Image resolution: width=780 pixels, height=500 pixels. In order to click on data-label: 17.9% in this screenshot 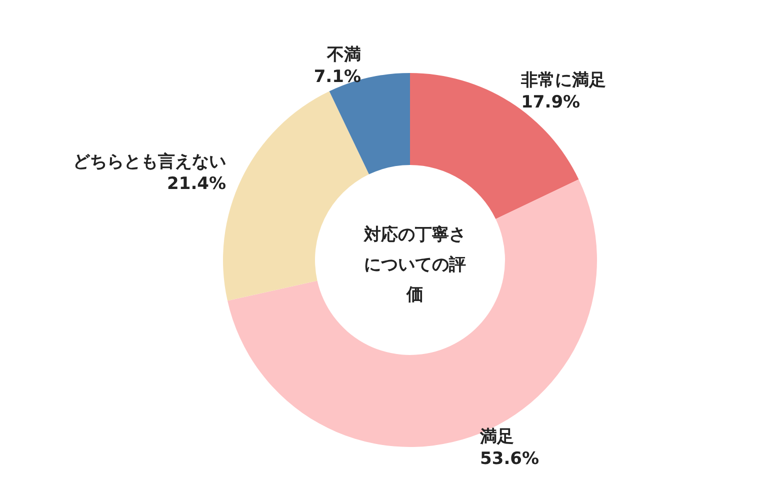, I will do `click(550, 102)`.